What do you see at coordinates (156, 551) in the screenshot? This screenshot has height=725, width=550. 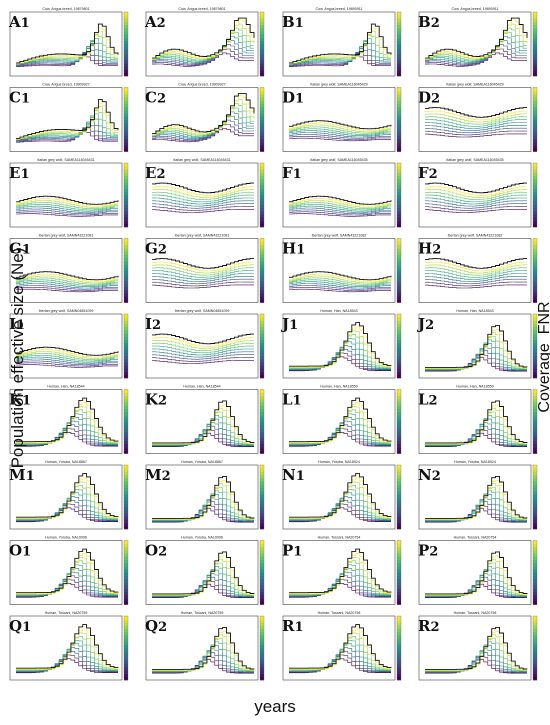 I see `panel-label: O2` at bounding box center [156, 551].